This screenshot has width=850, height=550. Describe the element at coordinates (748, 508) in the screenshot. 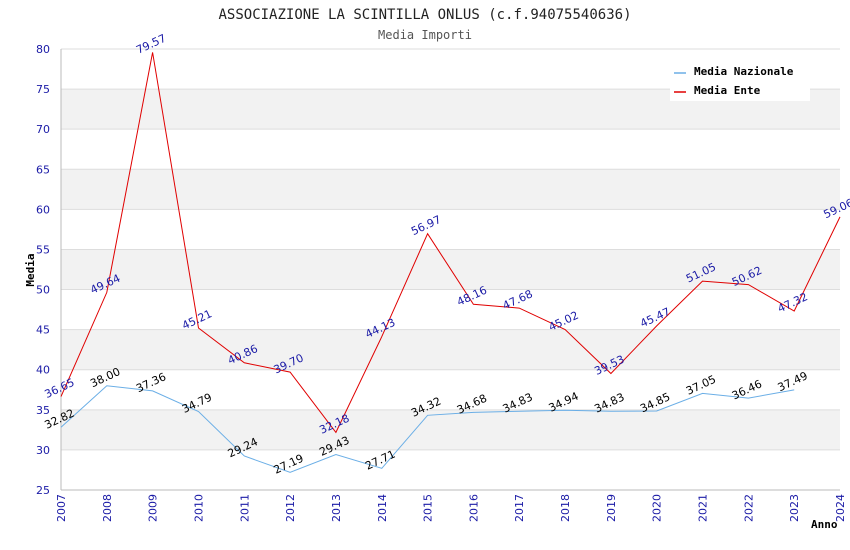

I see `x-tick-label: 2022` at that location.